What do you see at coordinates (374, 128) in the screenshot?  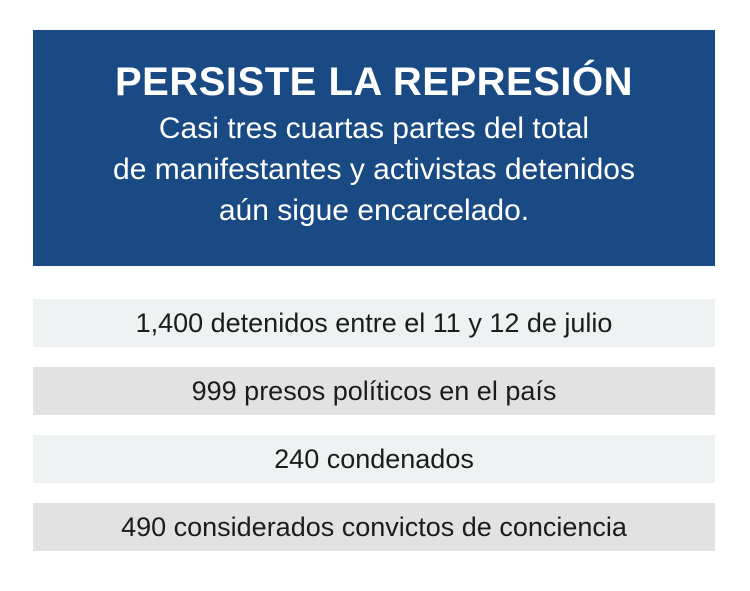 I see `subtitle-line: Casi tres cuartas partes del total` at bounding box center [374, 128].